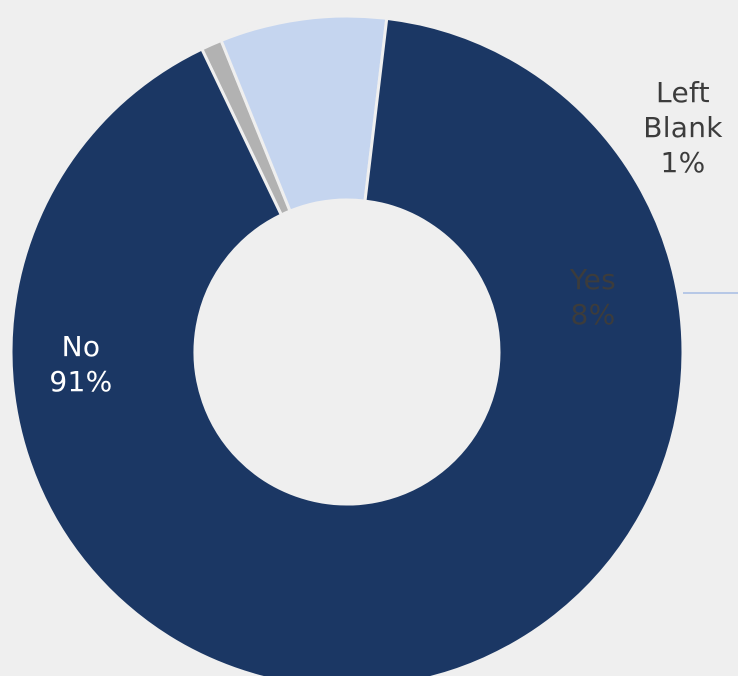 This screenshot has height=676, width=738. I want to click on label-percent-no: 91%, so click(80, 381).